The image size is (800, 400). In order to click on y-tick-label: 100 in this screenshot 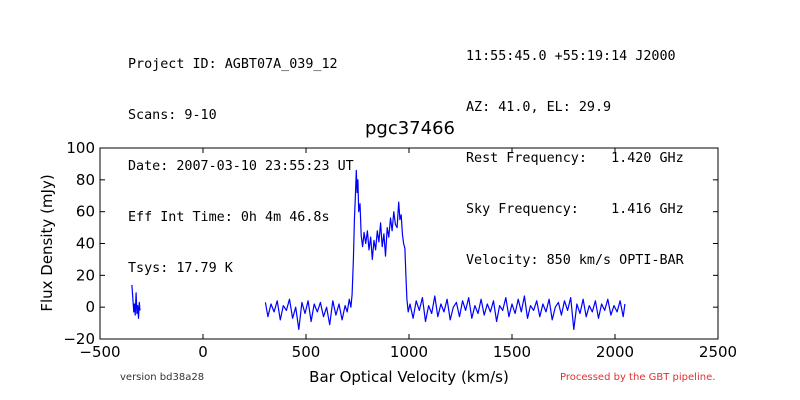, I will do `click(80, 148)`.